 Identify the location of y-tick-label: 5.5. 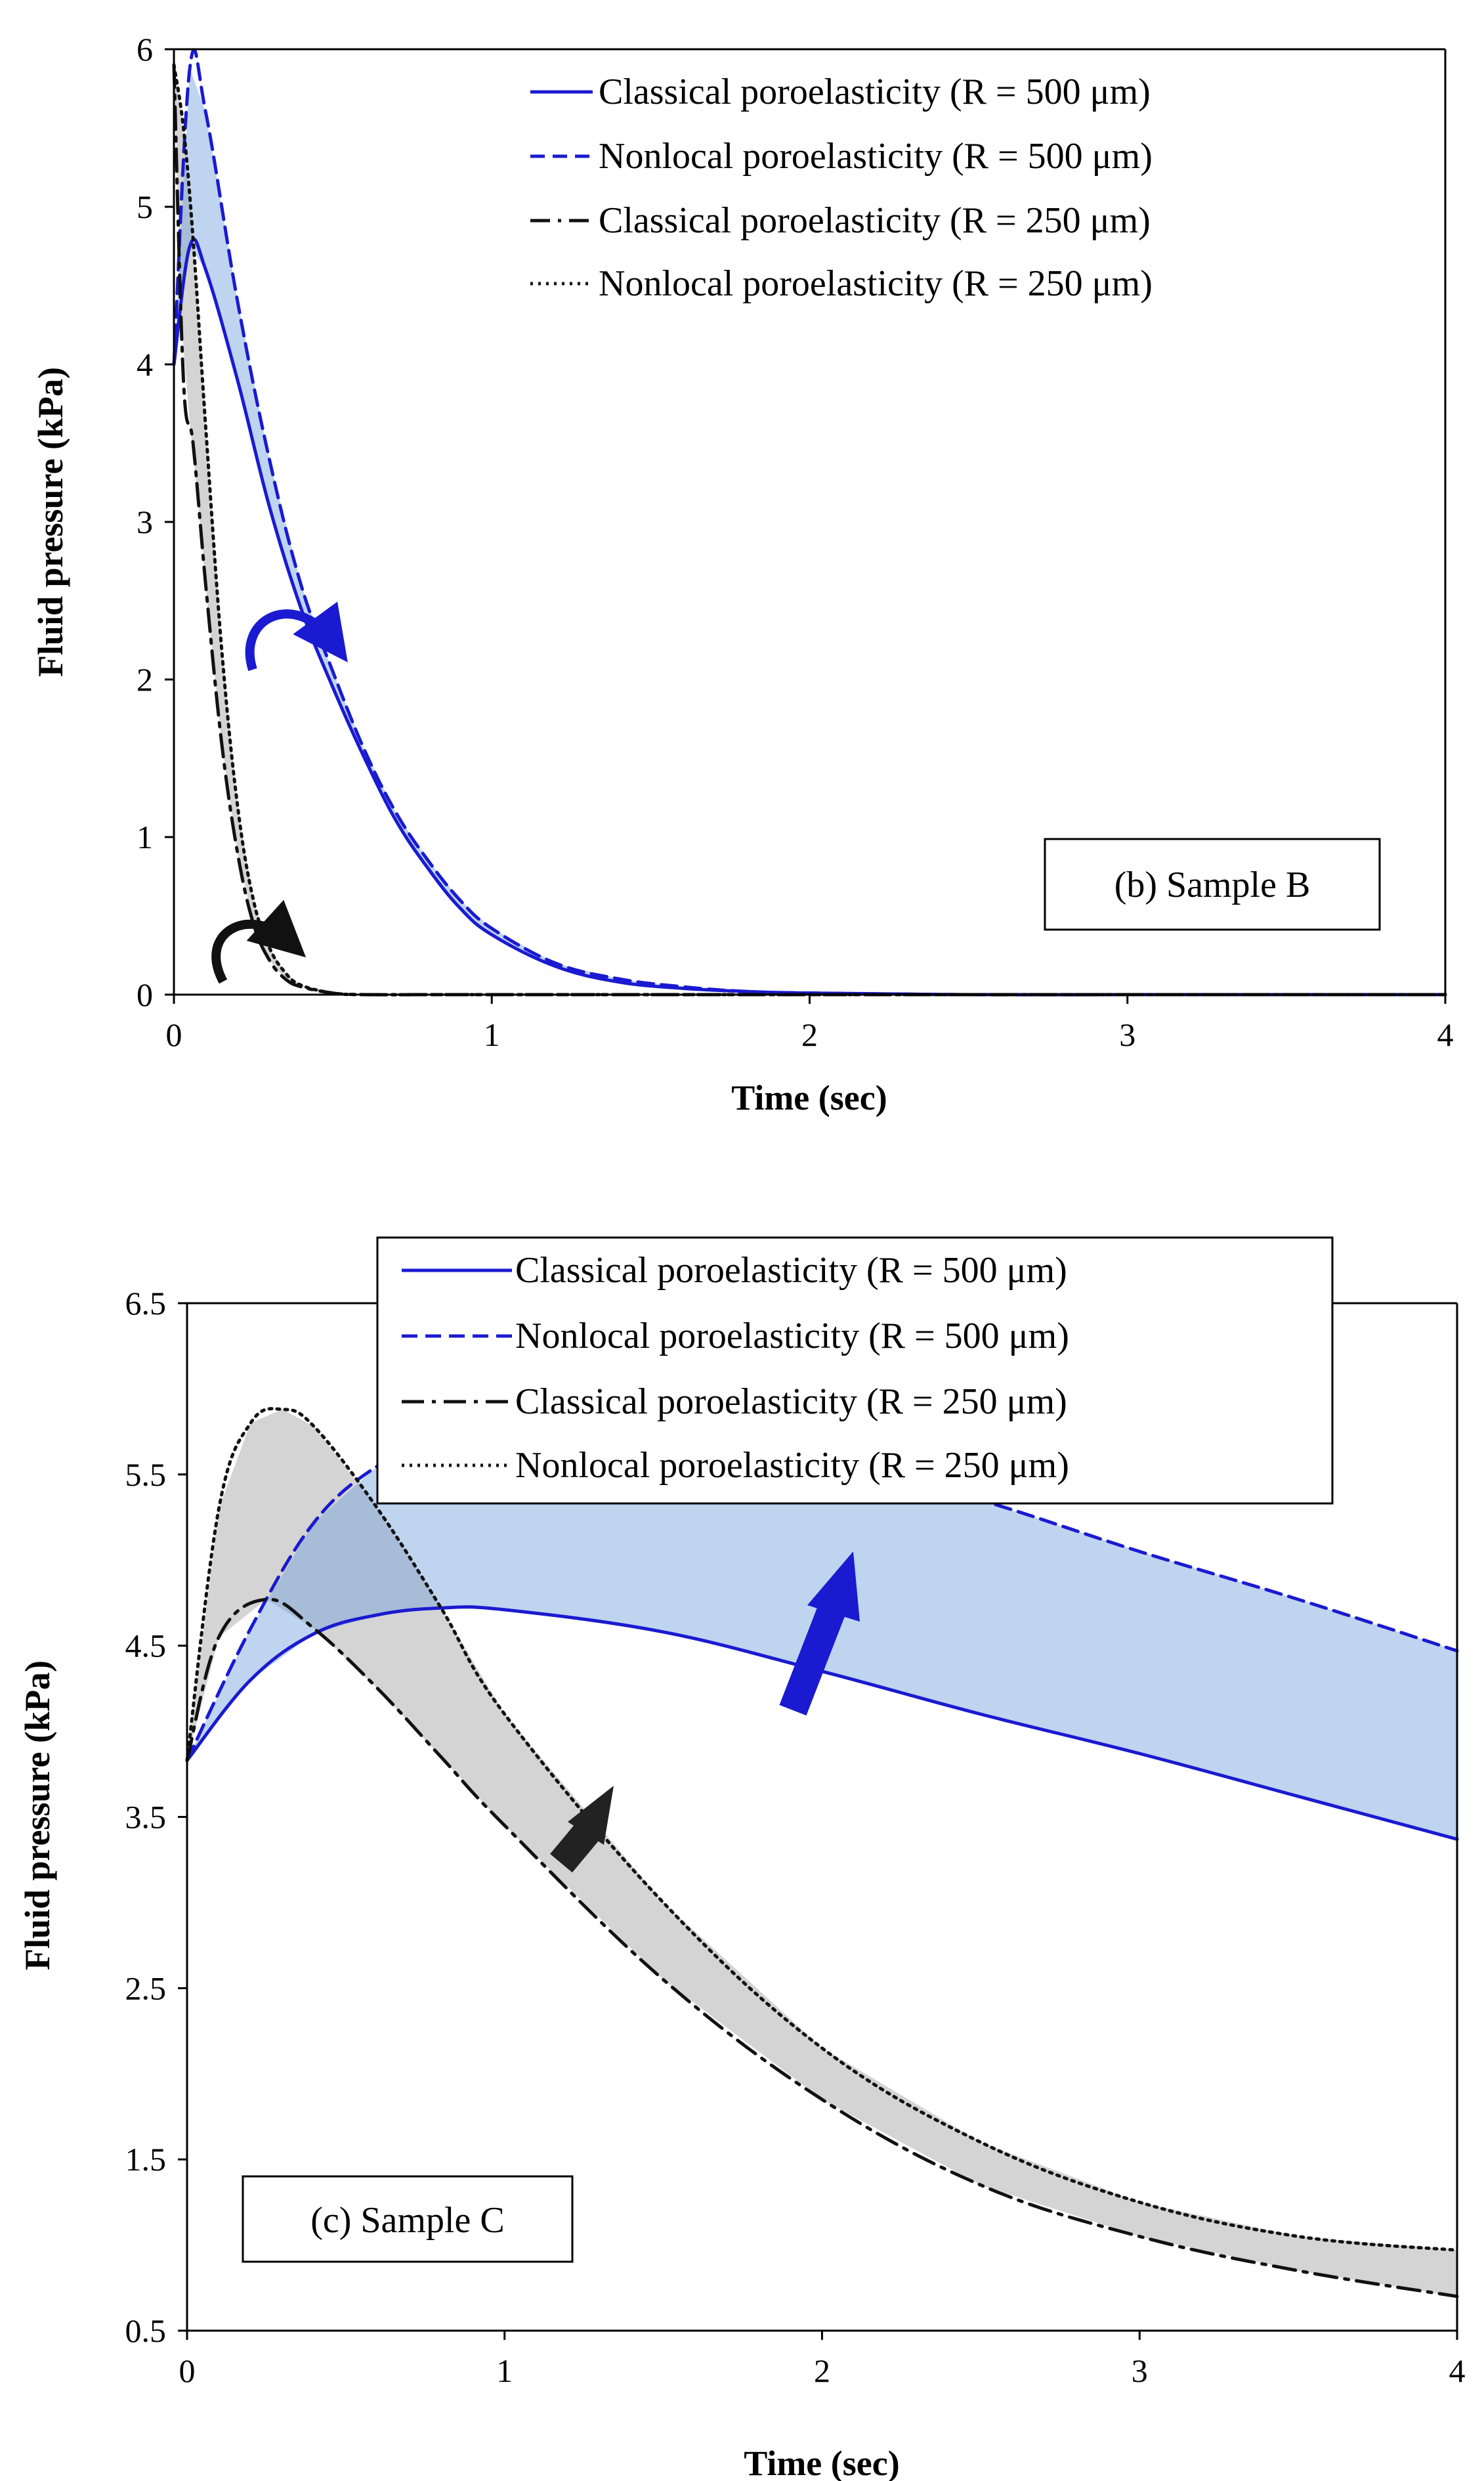
(146, 1474).